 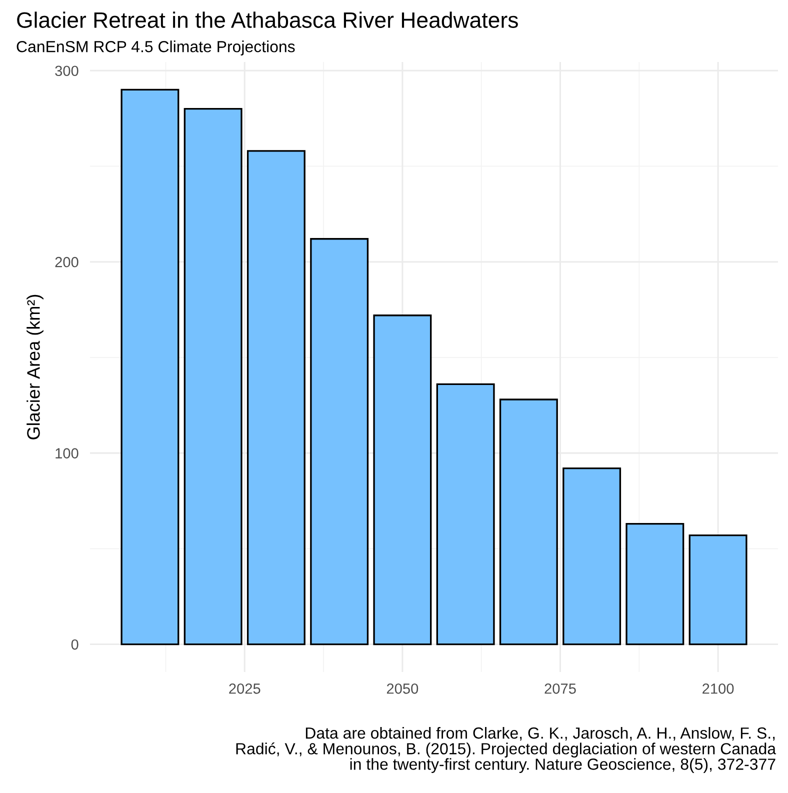 I want to click on y-tick-label: 100, so click(x=67, y=453).